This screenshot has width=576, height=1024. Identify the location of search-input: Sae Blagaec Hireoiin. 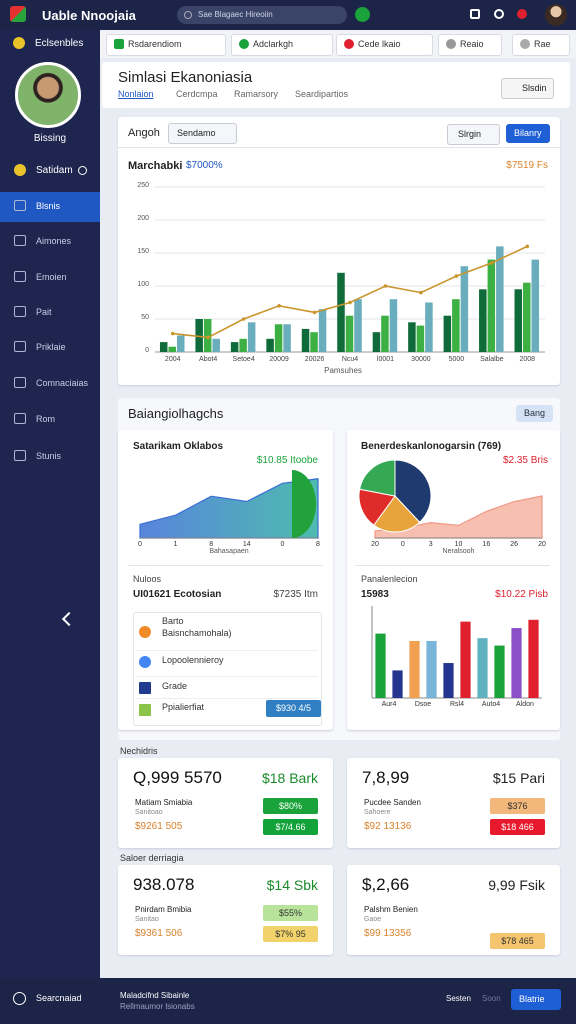
(235, 14).